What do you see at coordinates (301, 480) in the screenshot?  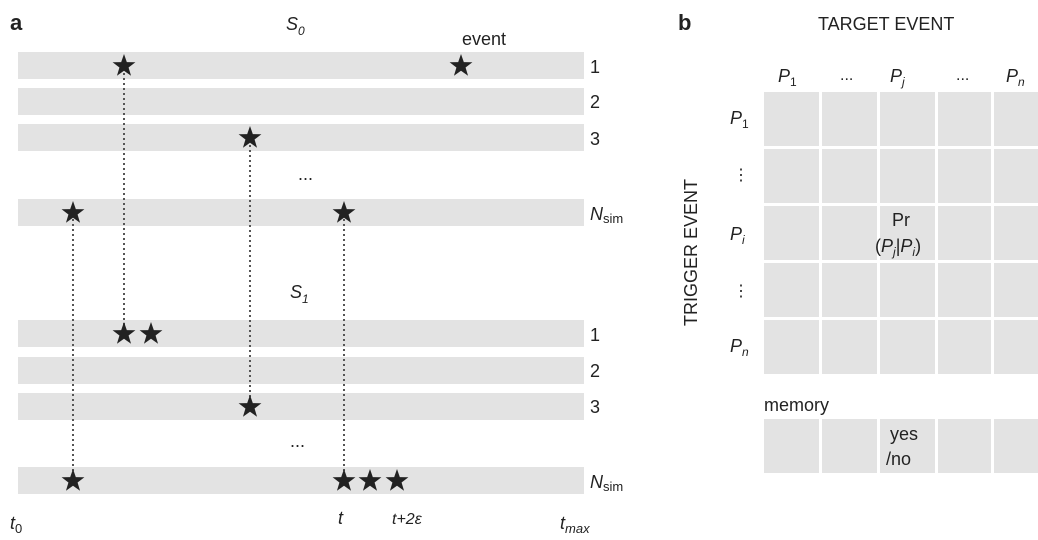 I see `timeline-bar-s1-nsim` at bounding box center [301, 480].